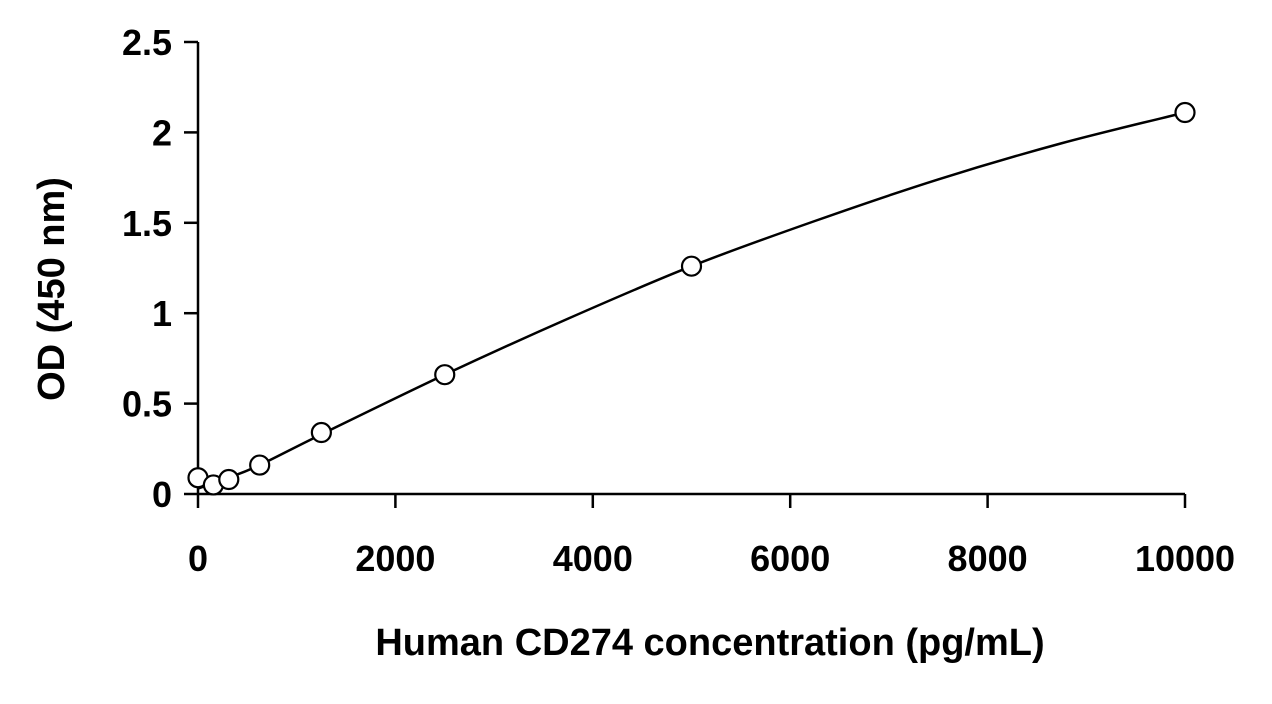  Describe the element at coordinates (162, 132) in the screenshot. I see `y-tick-label: 2` at that location.